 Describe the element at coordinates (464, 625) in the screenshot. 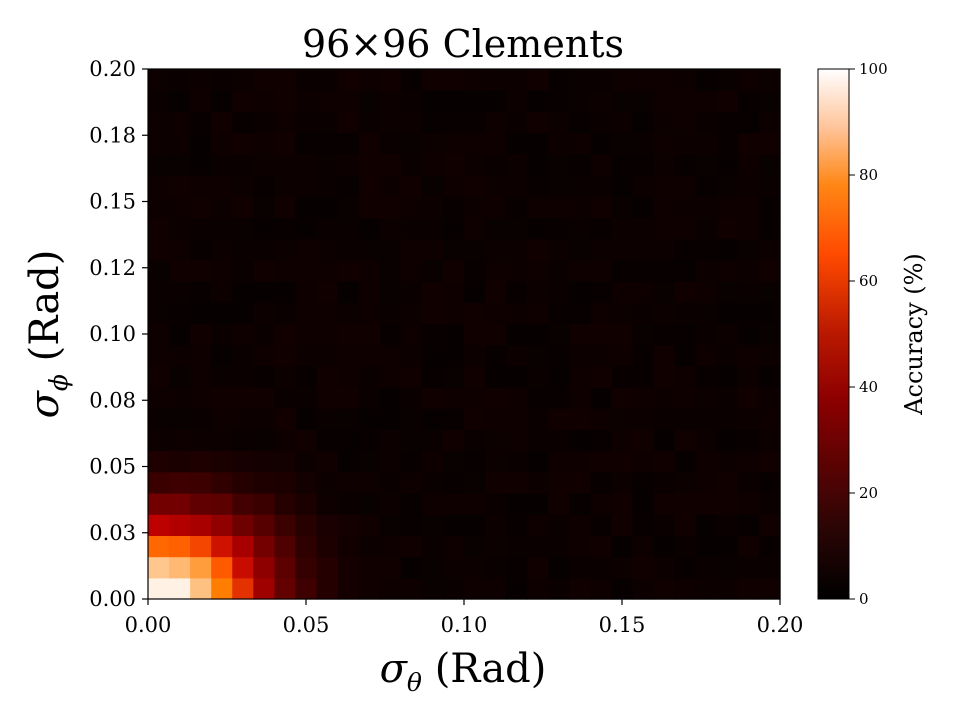

I see `x-tick-label: 0.10` at that location.